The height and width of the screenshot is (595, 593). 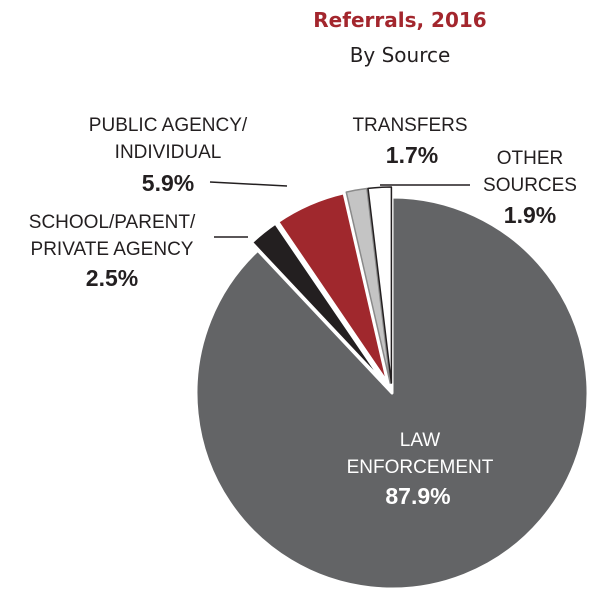 What do you see at coordinates (530, 172) in the screenshot?
I see `slice-label: OTHER SOURCES` at bounding box center [530, 172].